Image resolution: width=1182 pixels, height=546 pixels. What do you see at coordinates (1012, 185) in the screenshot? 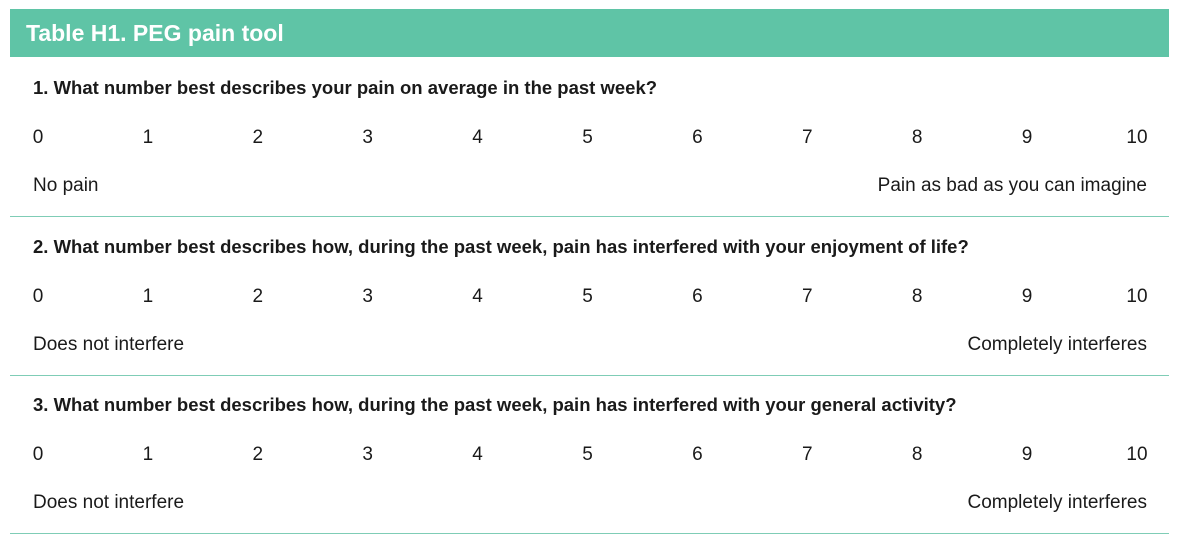
I see `scale-high-label: Pain as bad as you can imagine` at bounding box center [1012, 185].